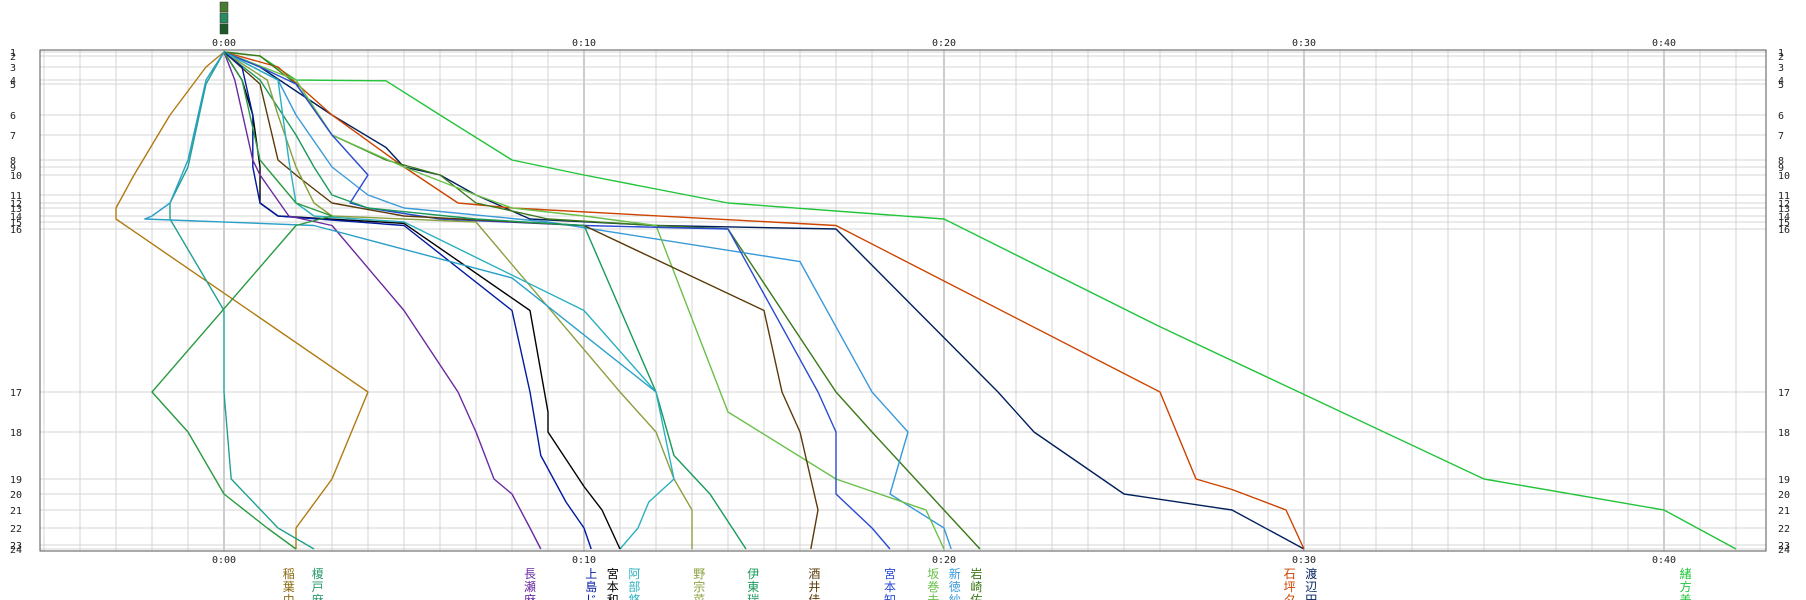  What do you see at coordinates (1686, 573) in the screenshot?
I see `runner-name-char: 緒` at bounding box center [1686, 573].